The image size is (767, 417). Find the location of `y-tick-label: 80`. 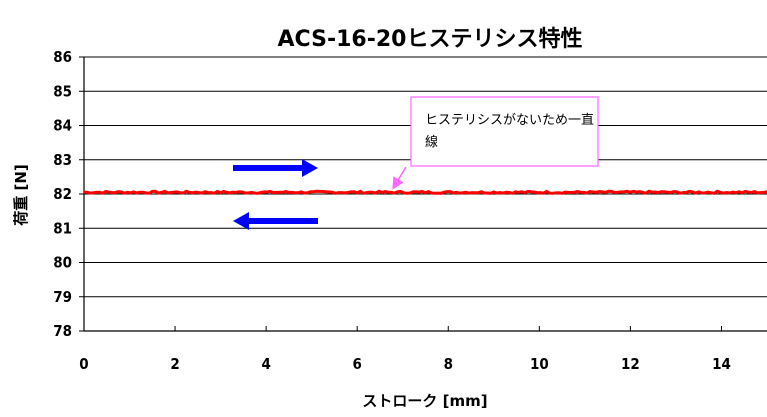

y-tick-label: 80 is located at coordinates (62, 263).